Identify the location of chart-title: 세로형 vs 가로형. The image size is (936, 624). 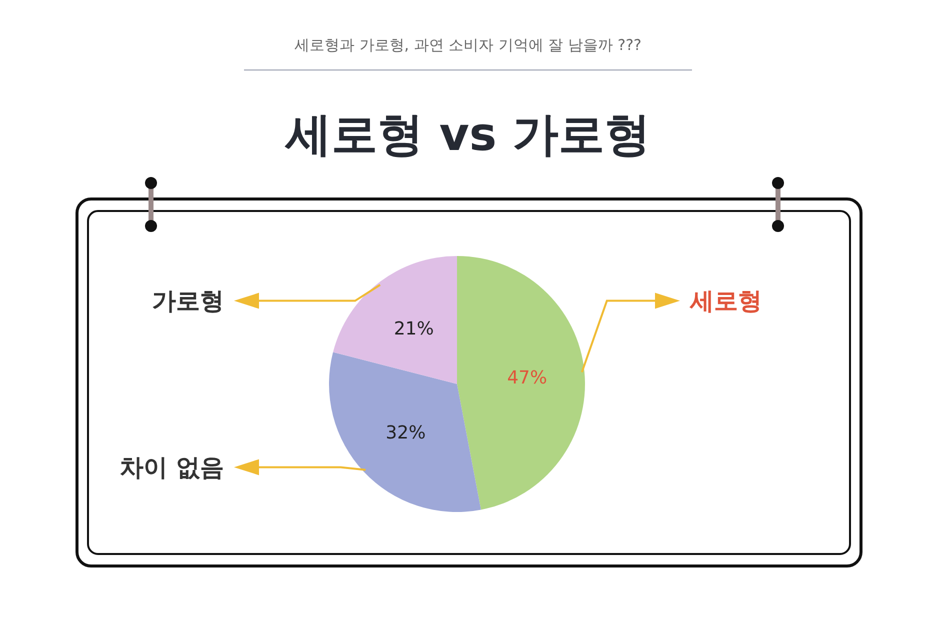
(467, 134).